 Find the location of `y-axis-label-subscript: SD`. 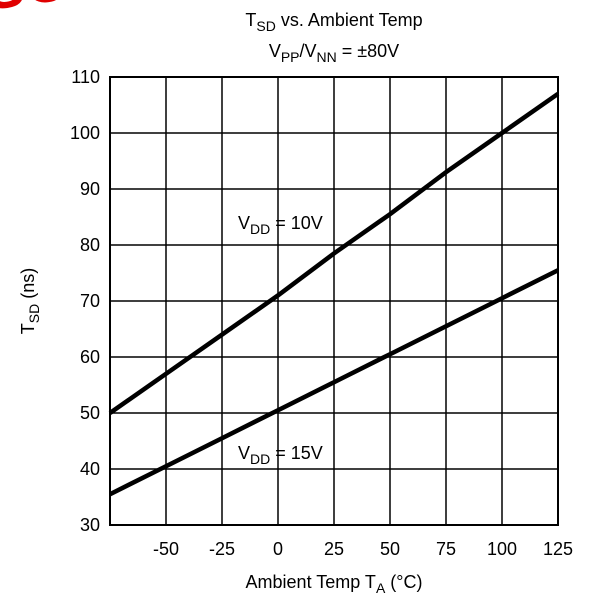

y-axis-label-subscript: SD is located at coordinates (34, 313).